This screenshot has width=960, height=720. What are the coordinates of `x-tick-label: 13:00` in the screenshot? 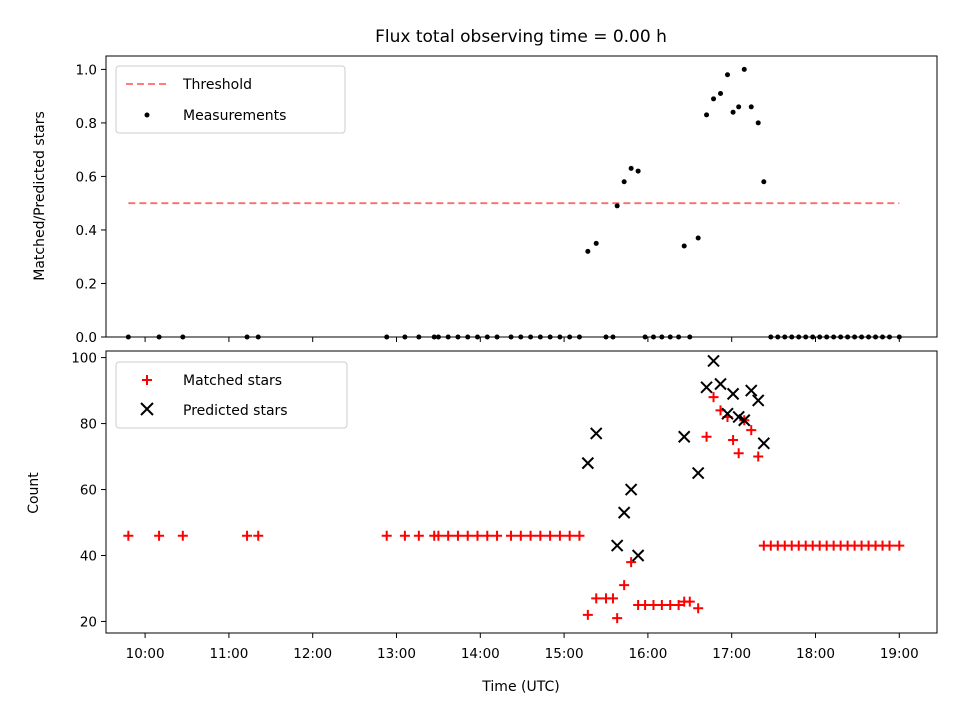 It's located at (396, 654).